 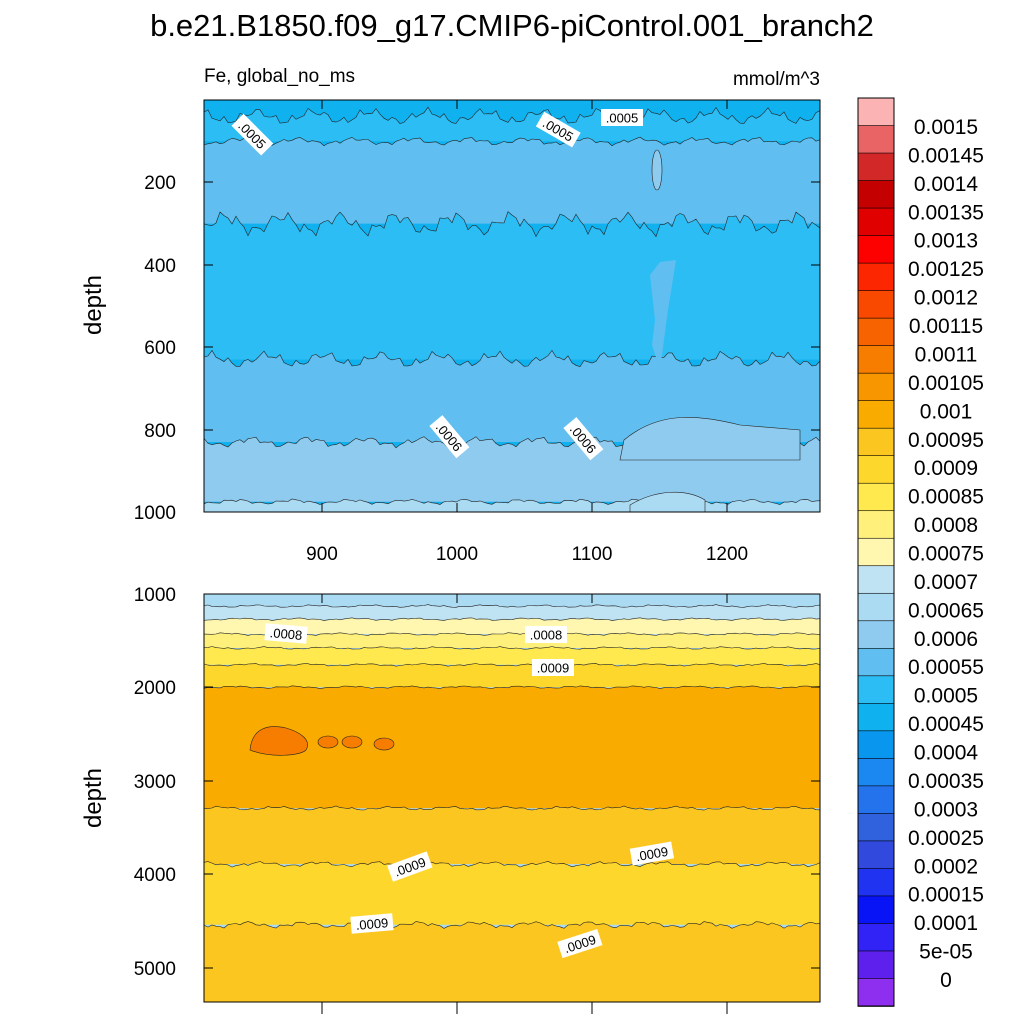 I want to click on colorbar-label: 0.00115, so click(x=946, y=326).